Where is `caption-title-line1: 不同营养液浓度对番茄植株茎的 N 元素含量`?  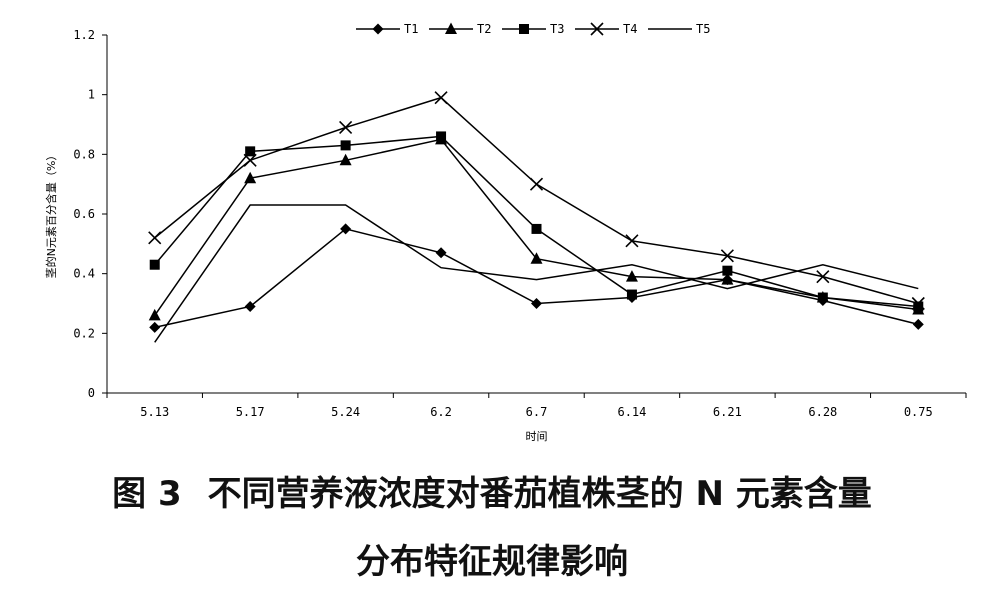
caption-title-line1: 不同营养液浓度对番茄植株茎的 N 元素含量 is located at coordinates (539, 494).